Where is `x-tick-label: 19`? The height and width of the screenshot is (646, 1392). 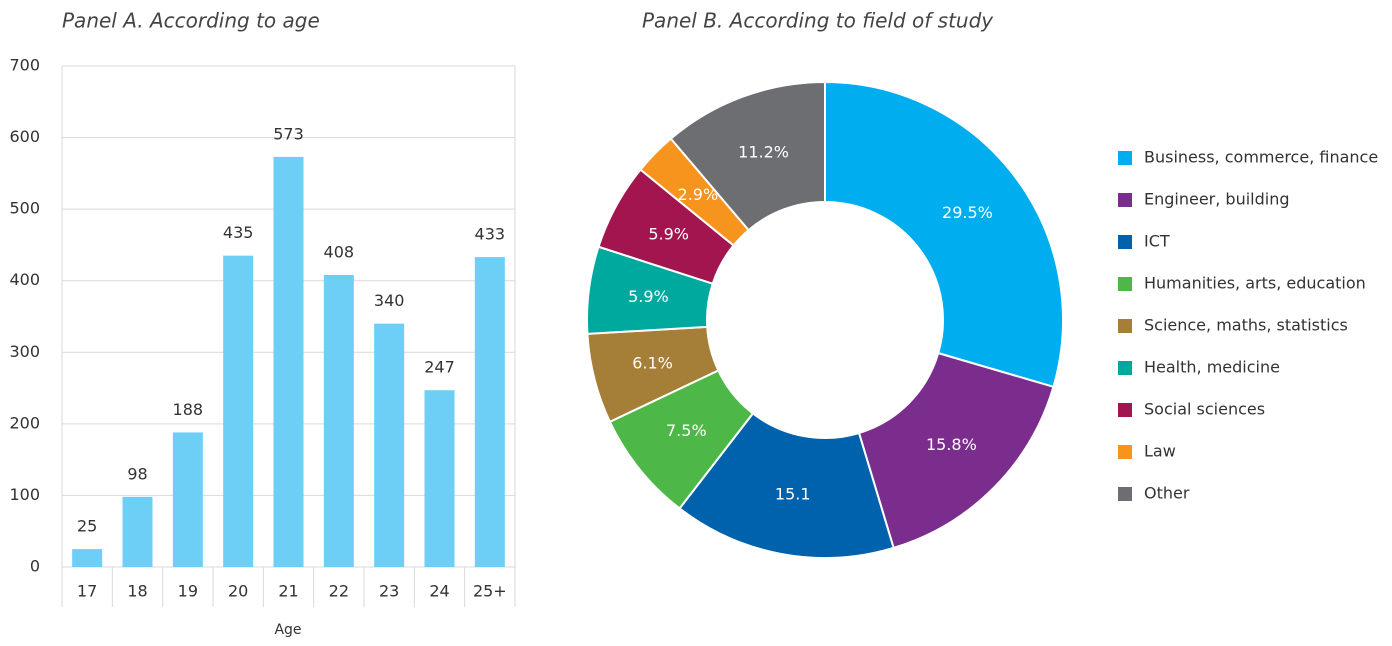
x-tick-label: 19 is located at coordinates (188, 591).